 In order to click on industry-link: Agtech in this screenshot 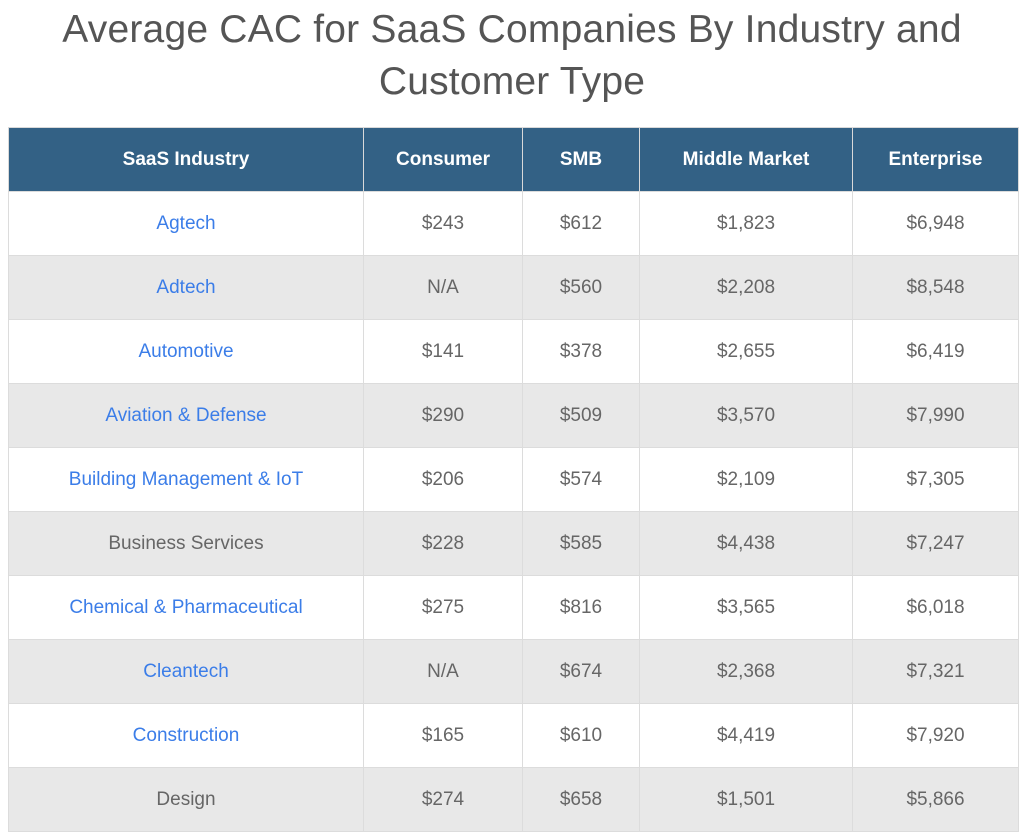, I will do `click(186, 223)`.